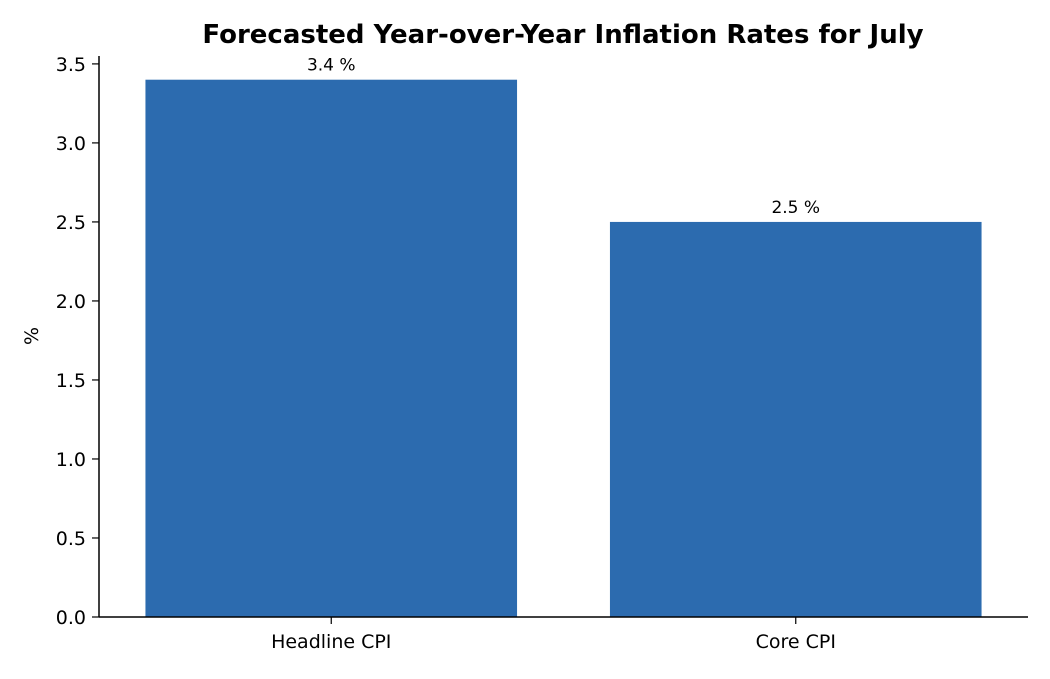 This screenshot has width=1050, height=679. What do you see at coordinates (32, 336) in the screenshot?
I see `y-axis-label: %` at bounding box center [32, 336].